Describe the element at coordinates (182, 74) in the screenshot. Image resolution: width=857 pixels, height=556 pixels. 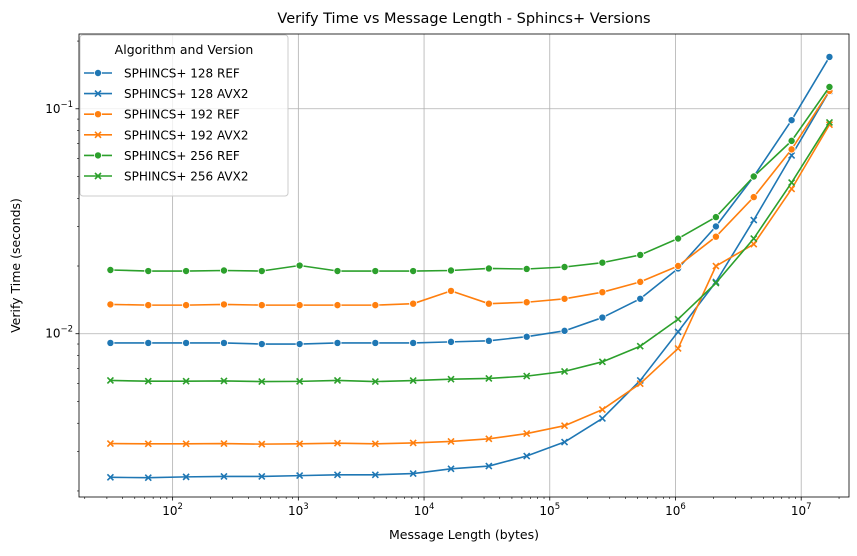
I see `legend-label: SPHINCS+ 128 REF` at that location.